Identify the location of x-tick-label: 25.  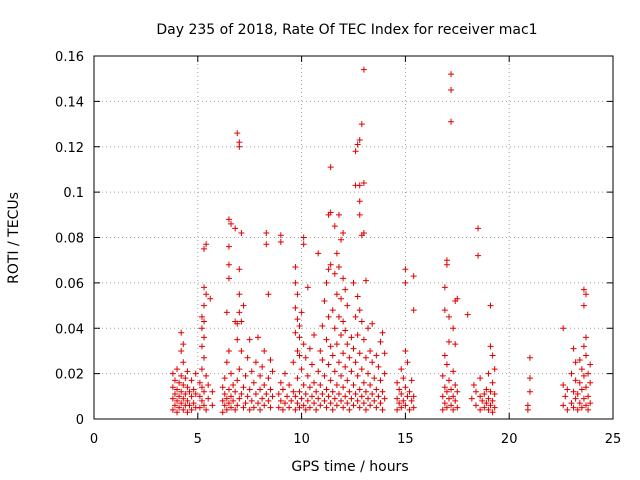
(613, 439).